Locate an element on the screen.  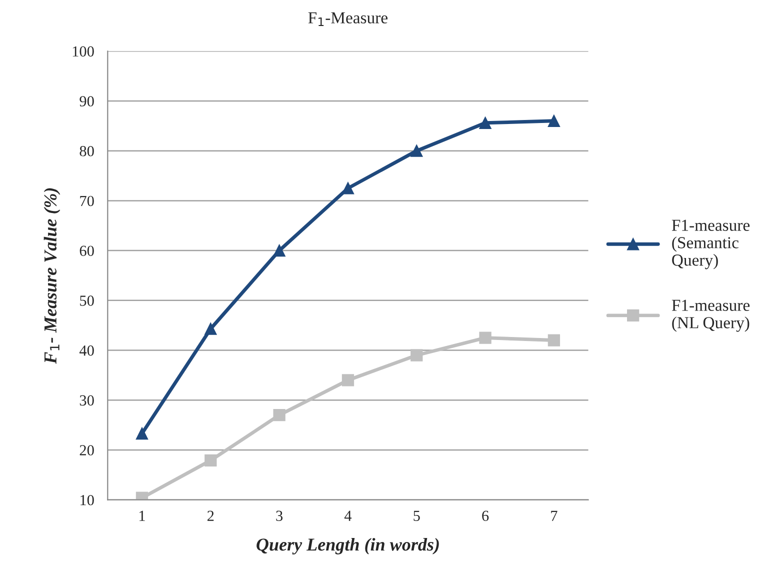
x-tick-label: 3 is located at coordinates (279, 516).